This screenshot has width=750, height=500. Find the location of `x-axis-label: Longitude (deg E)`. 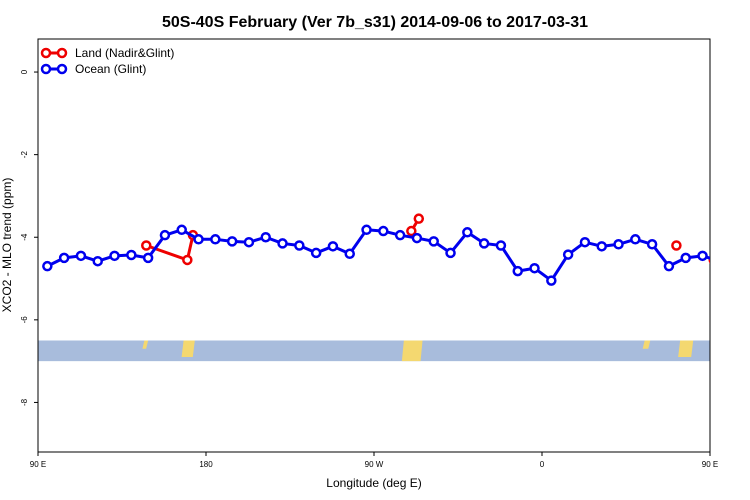

x-axis-label: Longitude (deg E) is located at coordinates (373, 483).